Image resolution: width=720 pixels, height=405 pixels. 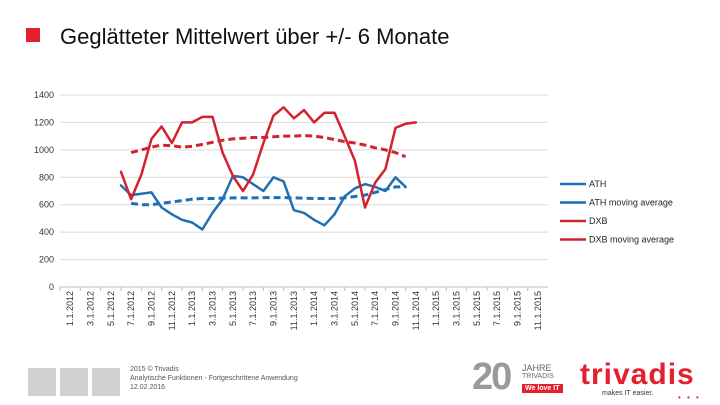 I want to click on title-accent-square, so click(x=33, y=35).